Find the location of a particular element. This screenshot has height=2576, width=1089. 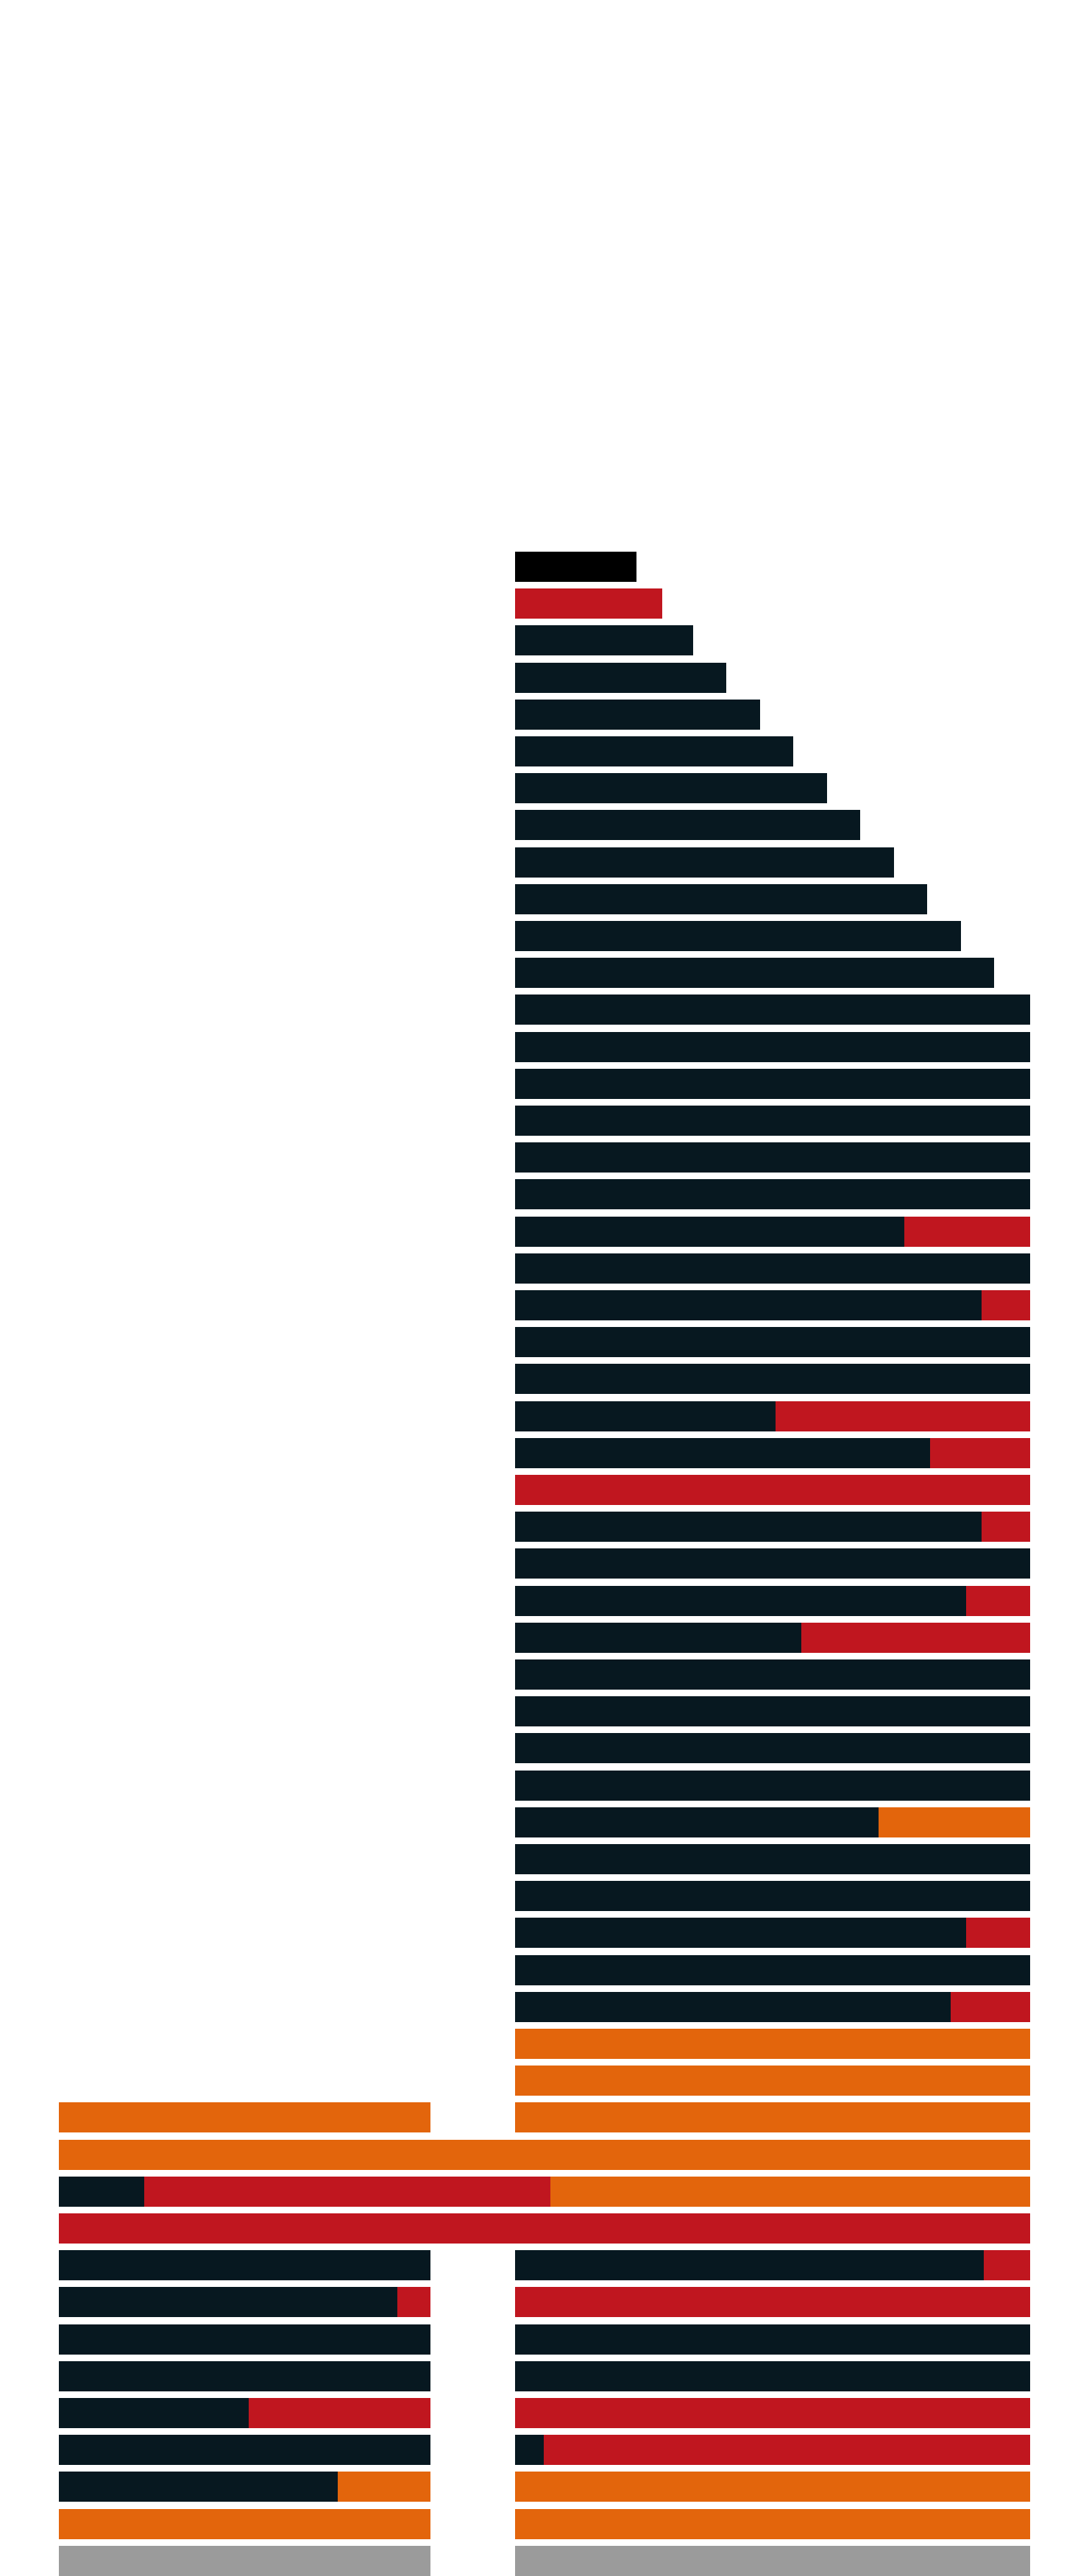

podium-left-floor-segment-red is located at coordinates (339, 2413).